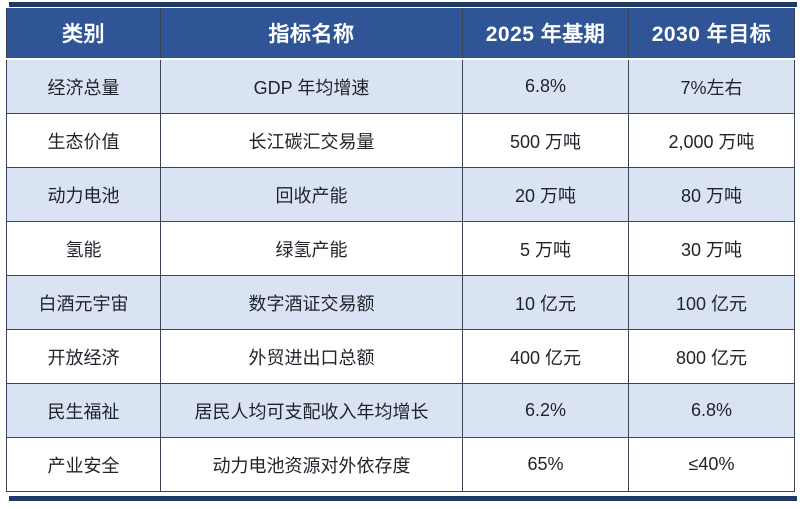  What do you see at coordinates (311, 34) in the screenshot?
I see `col-header-indicator: 指标名称` at bounding box center [311, 34].